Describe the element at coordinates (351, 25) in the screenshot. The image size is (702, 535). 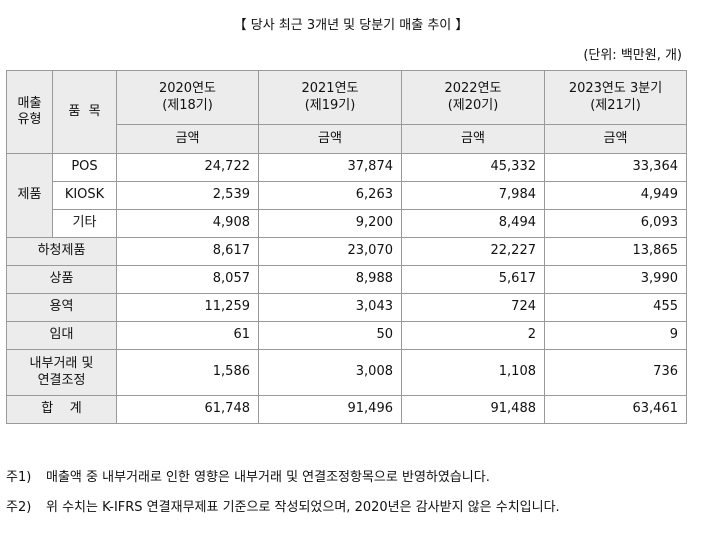
I see `table-title: 【 당사 최근 3개년 및 당분기 매출 추이 】` at that location.